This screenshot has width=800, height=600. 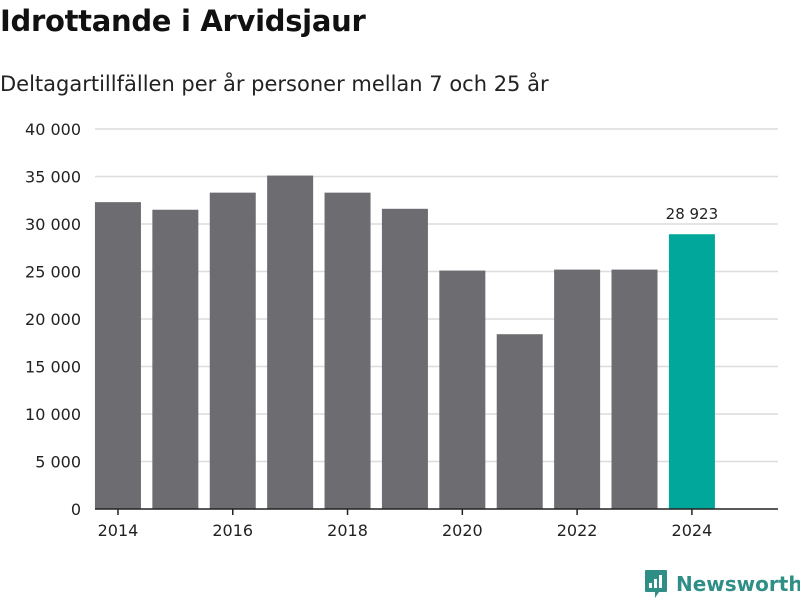 What do you see at coordinates (232, 350) in the screenshot?
I see `bar-2016` at bounding box center [232, 350].